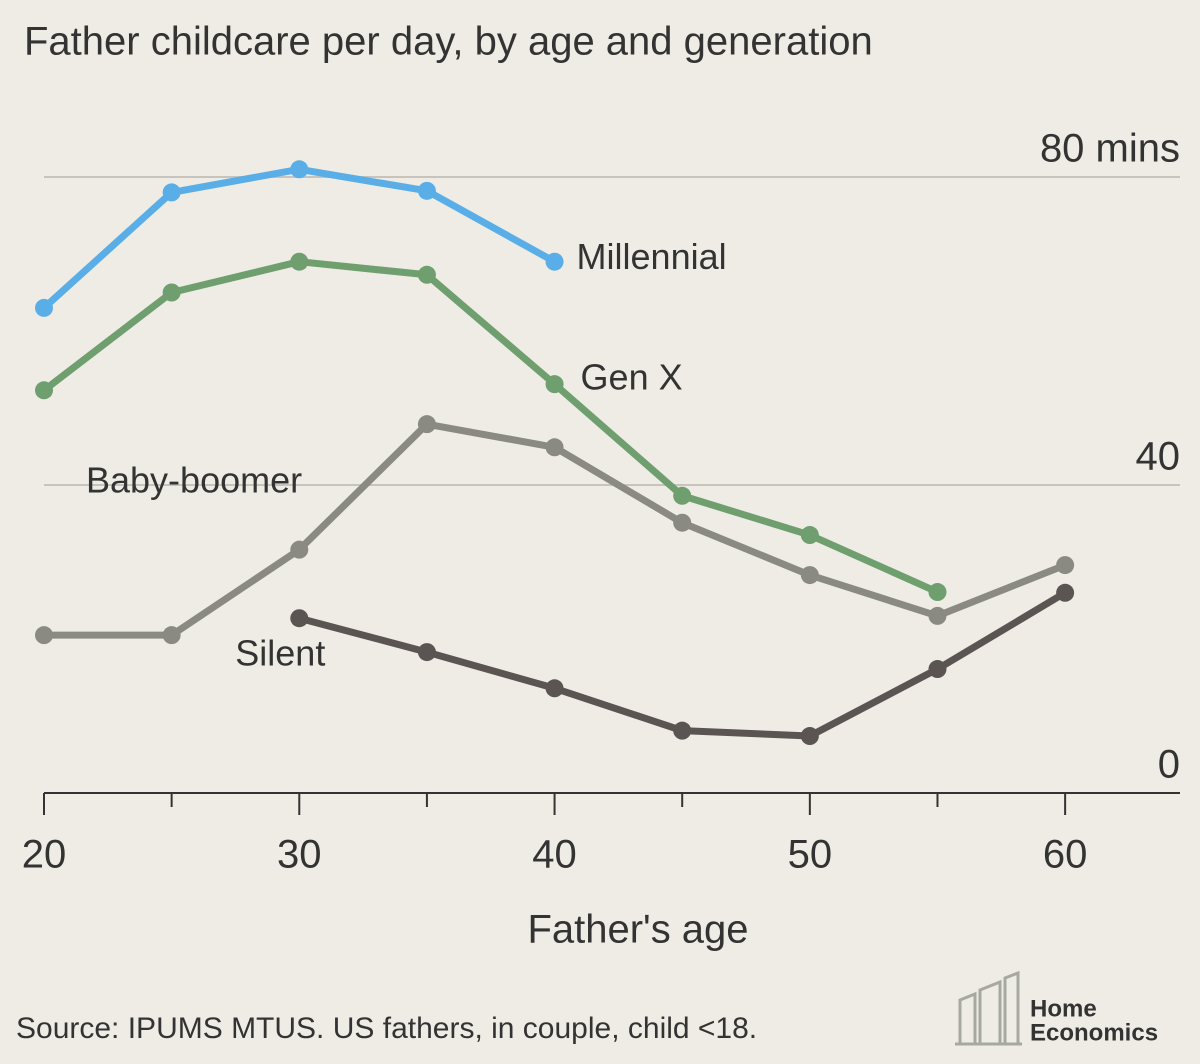  Describe the element at coordinates (1094, 1032) in the screenshot. I see `brand-text: Economics` at that location.